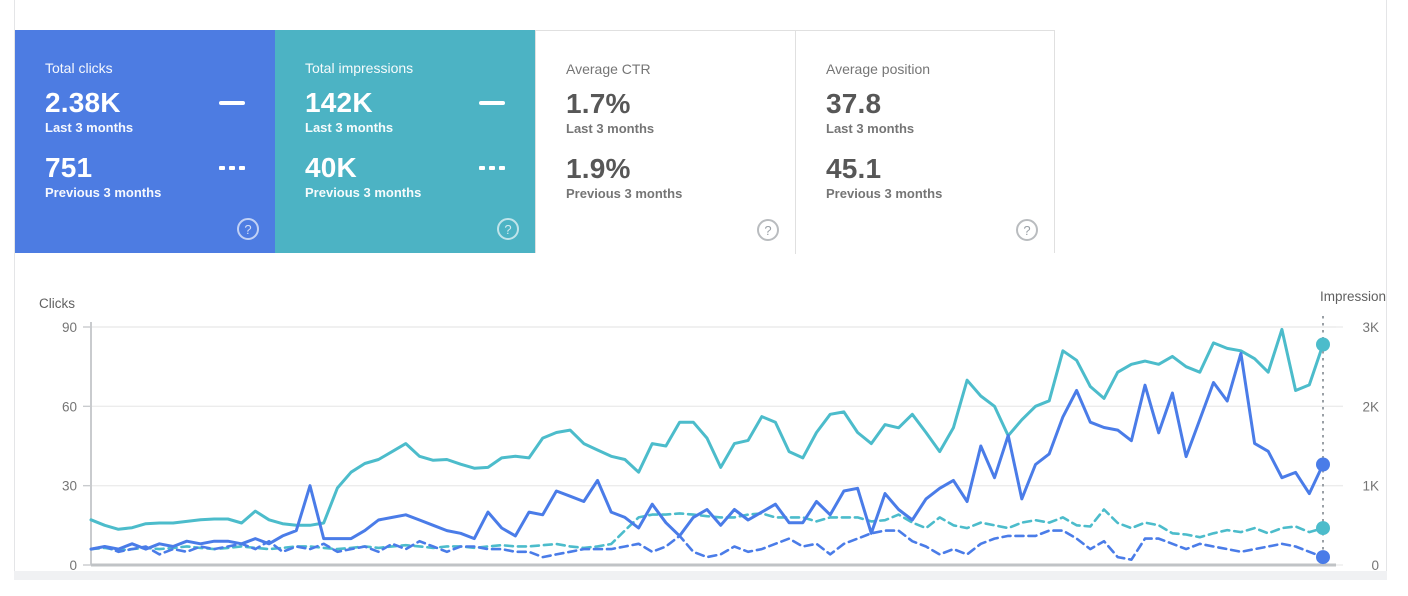 The width and height of the screenshot is (1408, 596). What do you see at coordinates (608, 69) in the screenshot?
I see `card-title: Average CTR` at bounding box center [608, 69].